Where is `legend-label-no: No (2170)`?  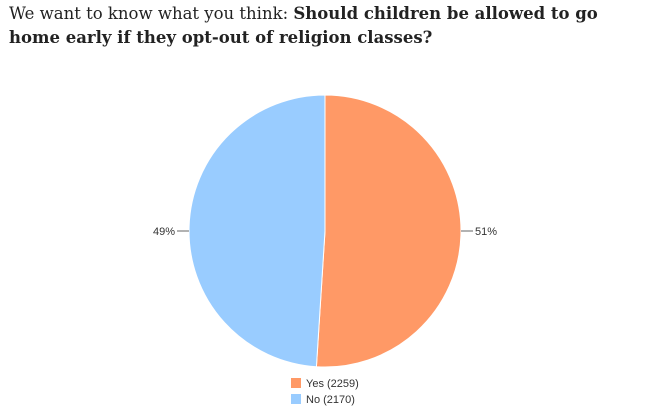
legend-label-no: No (2170) is located at coordinates (330, 400).